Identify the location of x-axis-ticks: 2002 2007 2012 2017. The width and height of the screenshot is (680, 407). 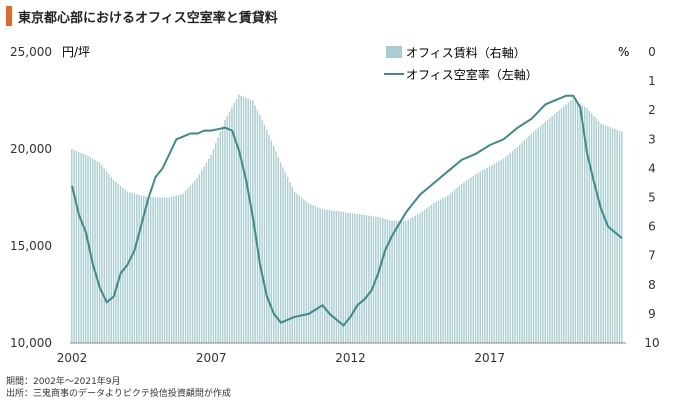
(281, 358).